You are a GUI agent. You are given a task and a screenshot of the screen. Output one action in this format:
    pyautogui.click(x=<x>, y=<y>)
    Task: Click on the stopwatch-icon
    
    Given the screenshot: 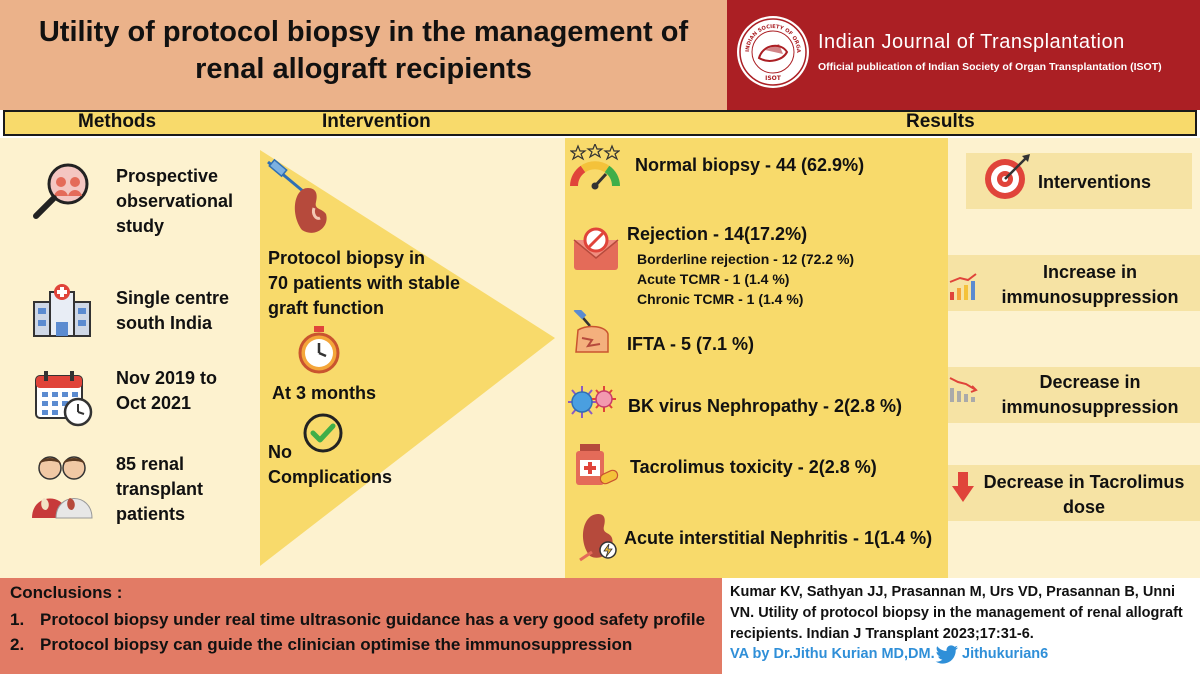 What is the action you would take?
    pyautogui.click(x=319, y=350)
    